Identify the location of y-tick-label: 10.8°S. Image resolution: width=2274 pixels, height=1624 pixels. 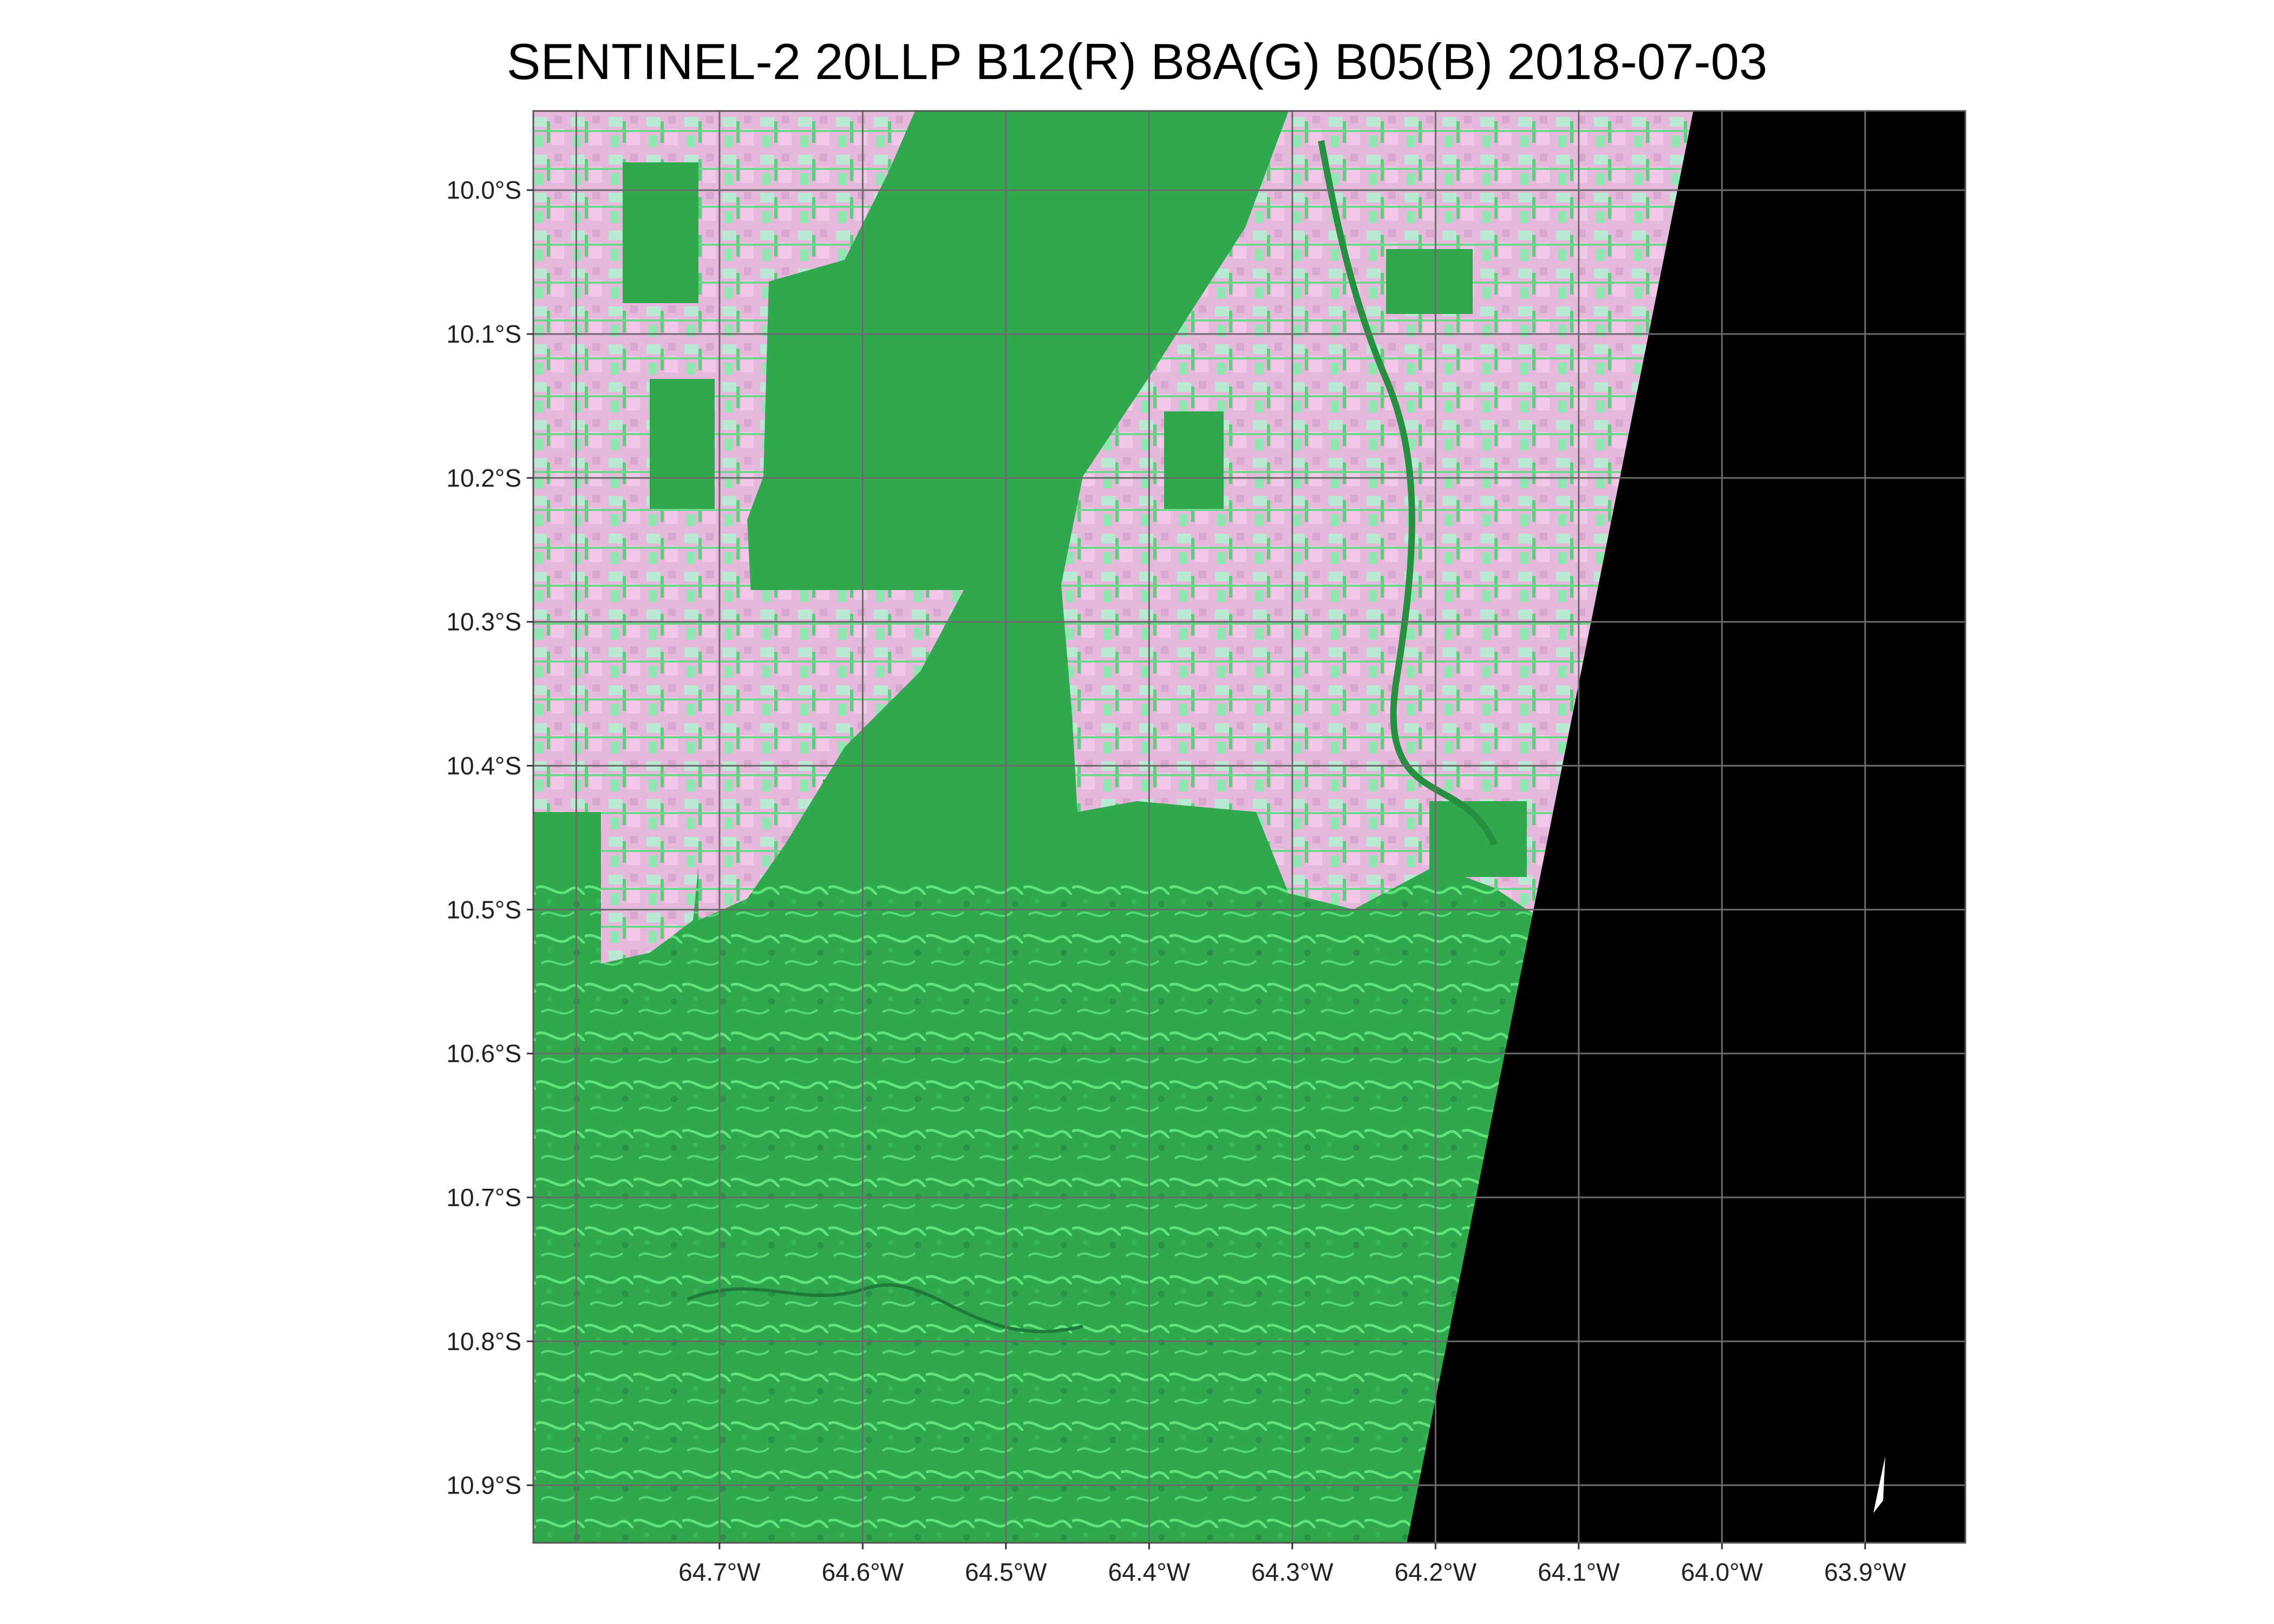
(484, 1341).